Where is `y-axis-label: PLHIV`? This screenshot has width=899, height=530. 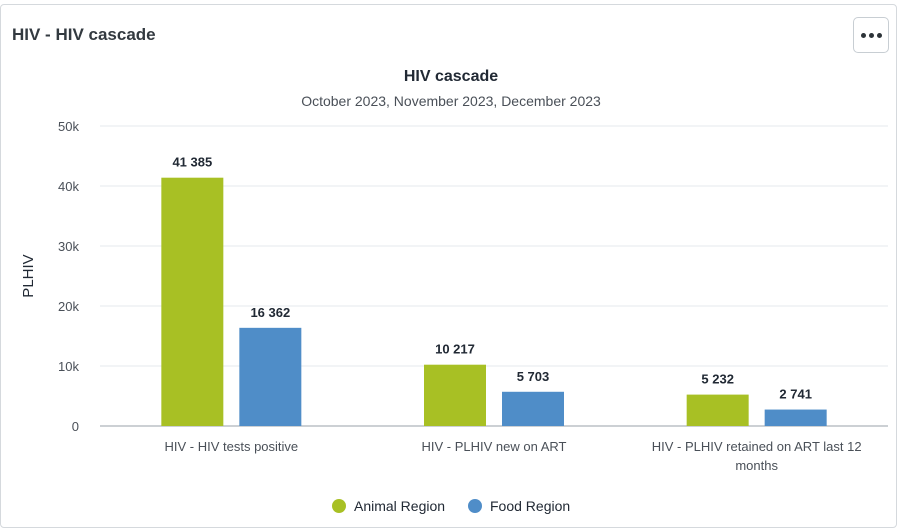
y-axis-label: PLHIV is located at coordinates (28, 275).